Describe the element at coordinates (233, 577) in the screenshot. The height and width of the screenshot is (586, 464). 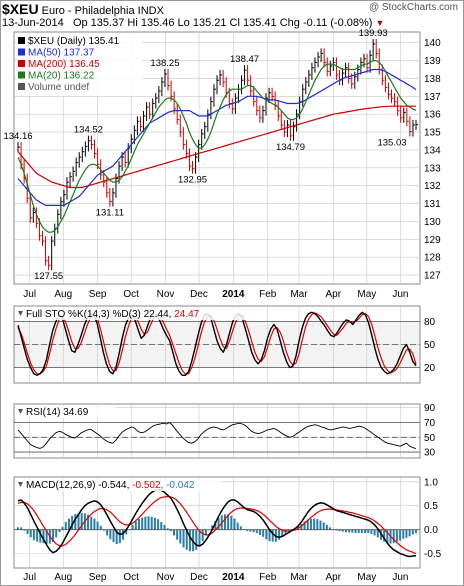
I see `x-tick-label-bottom: 2014` at that location.